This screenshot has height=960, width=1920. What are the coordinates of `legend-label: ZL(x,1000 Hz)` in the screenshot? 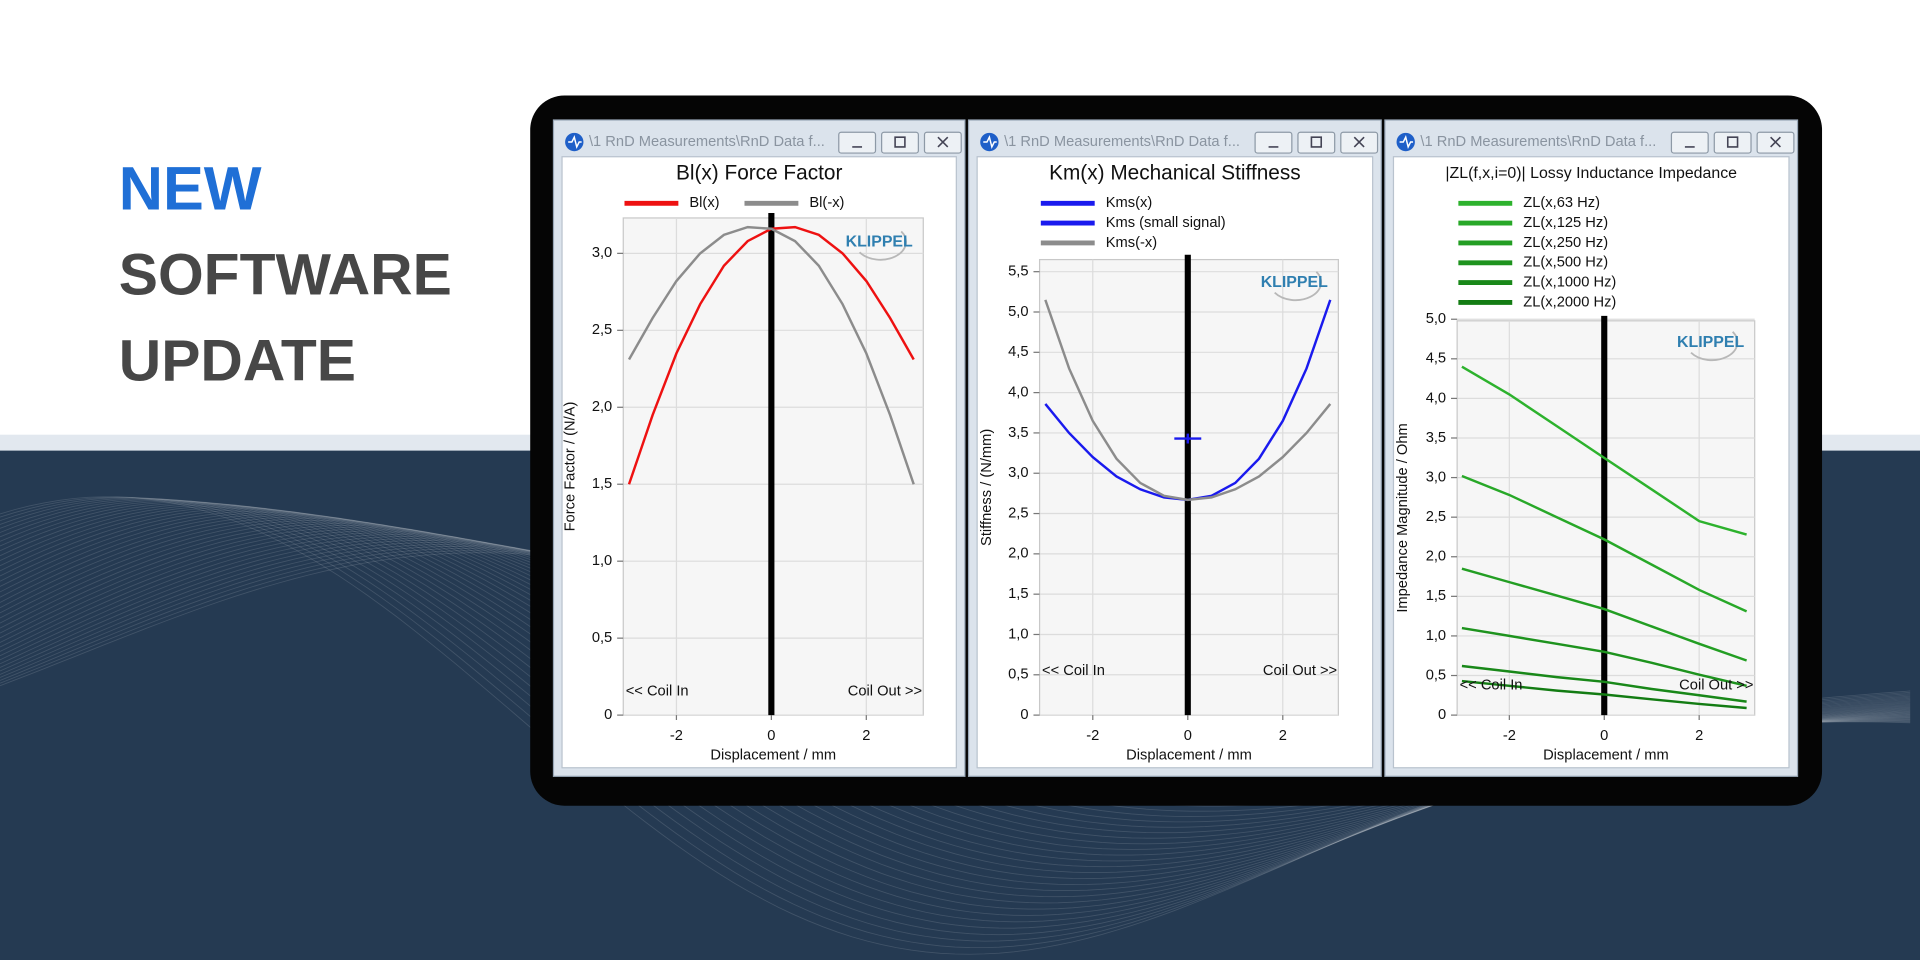 It's located at (1569, 282).